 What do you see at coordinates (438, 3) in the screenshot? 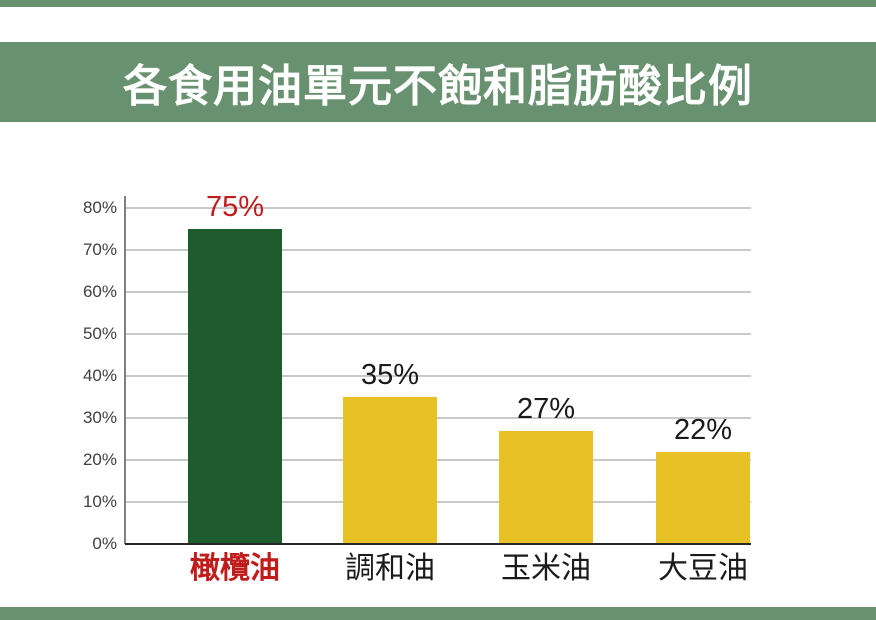
I see `top-border-strip` at bounding box center [438, 3].